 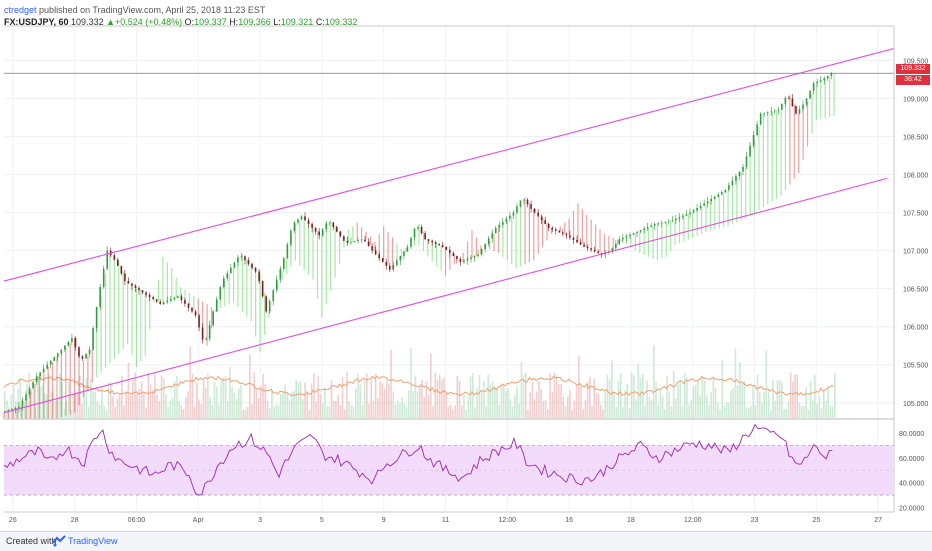 What do you see at coordinates (20, 10) in the screenshot?
I see `author-link: ctredget` at bounding box center [20, 10].